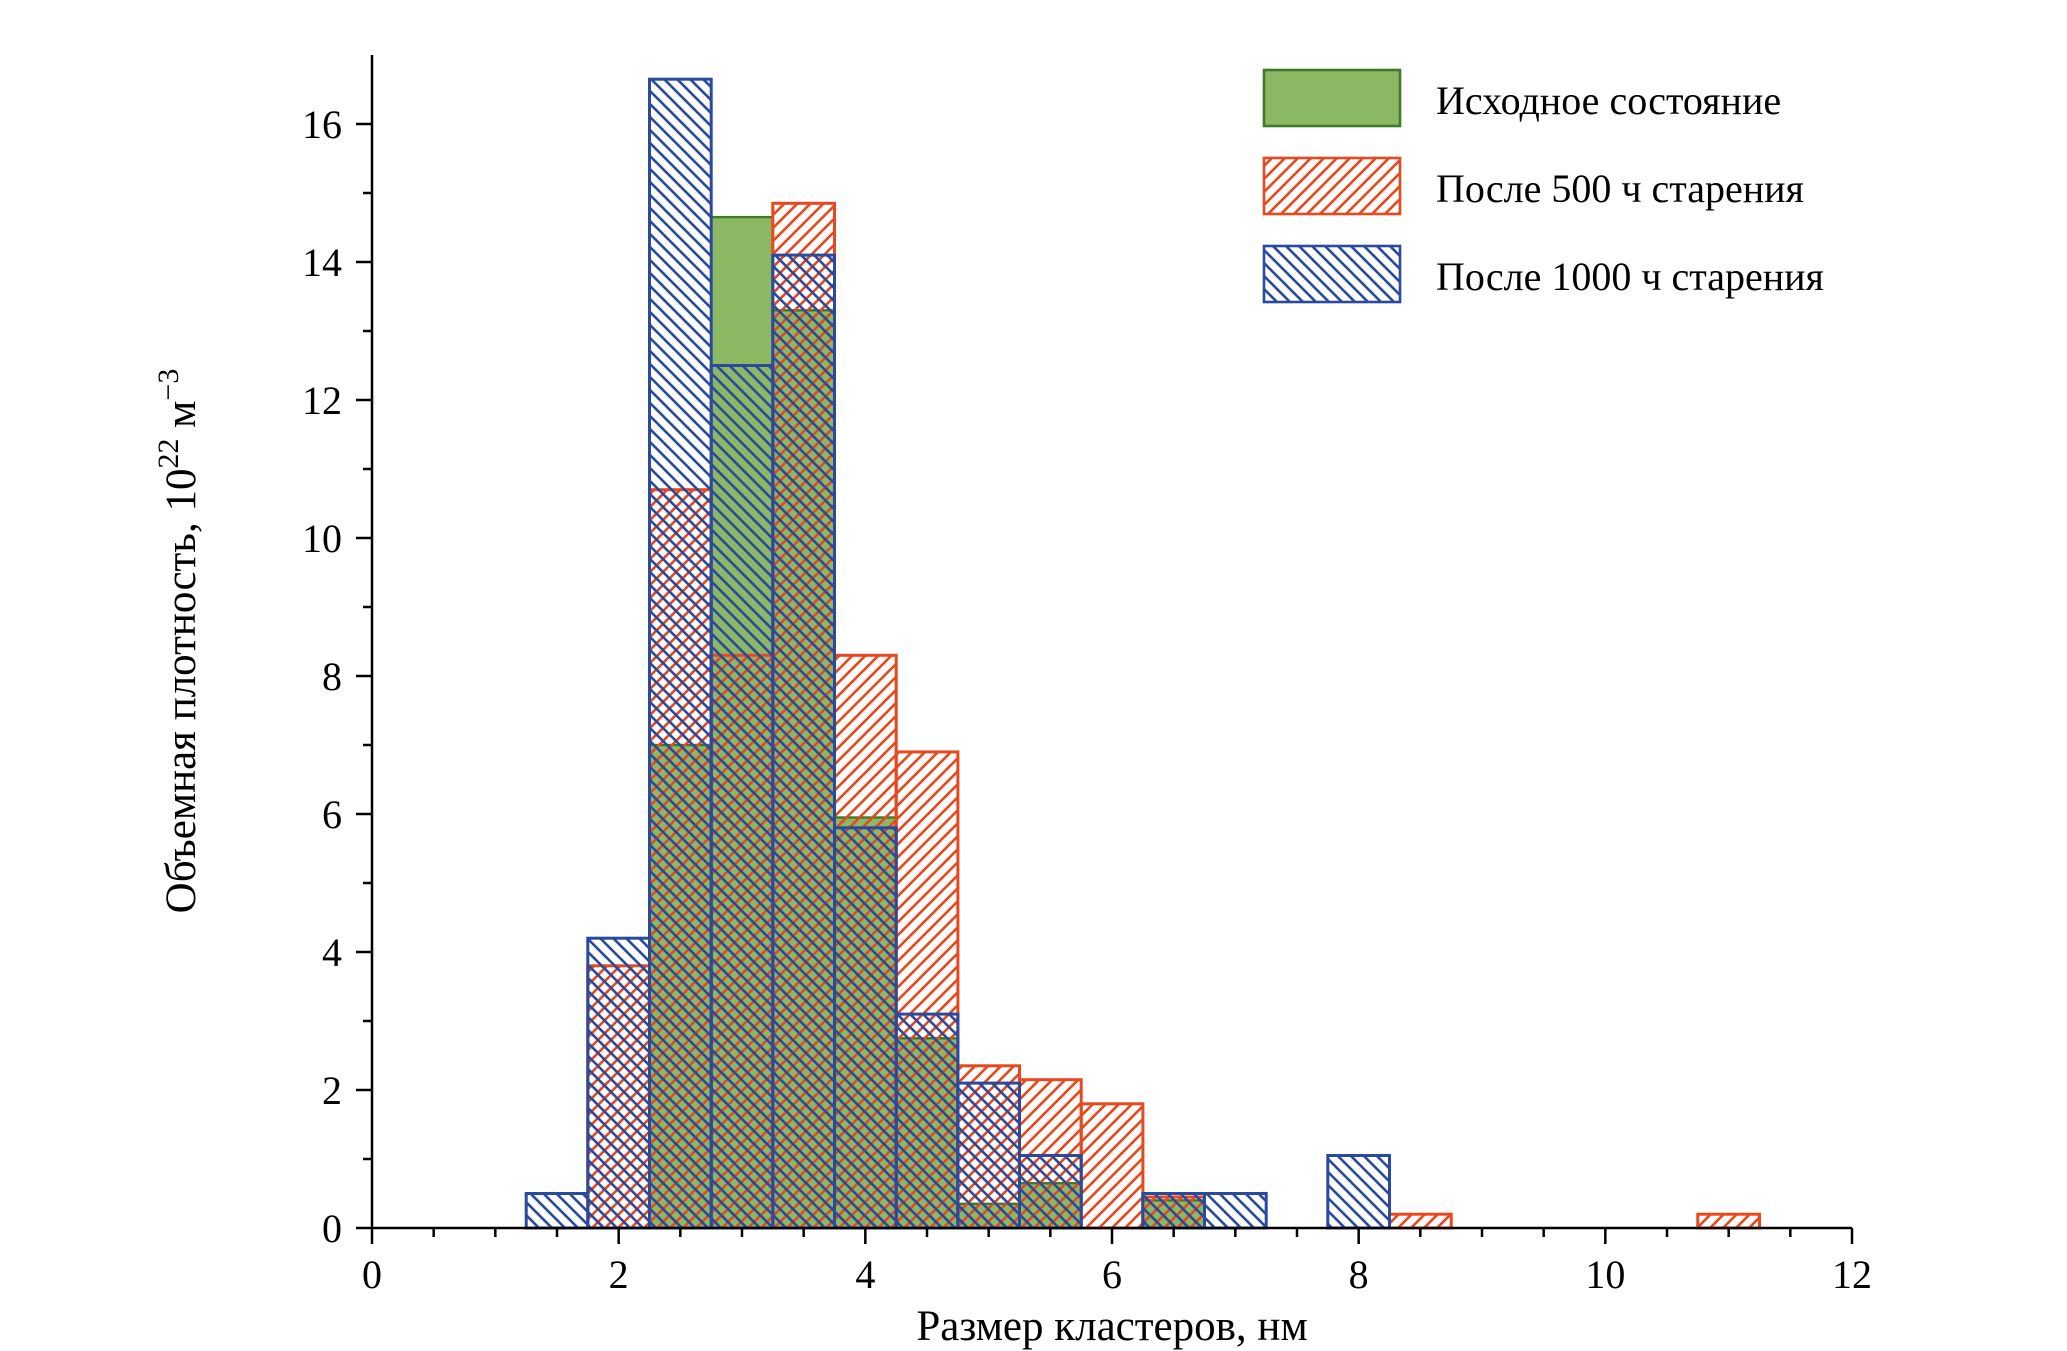 The width and height of the screenshot is (2067, 1351). I want to click on bar-aged-500h-6nm, so click(1112, 1166).